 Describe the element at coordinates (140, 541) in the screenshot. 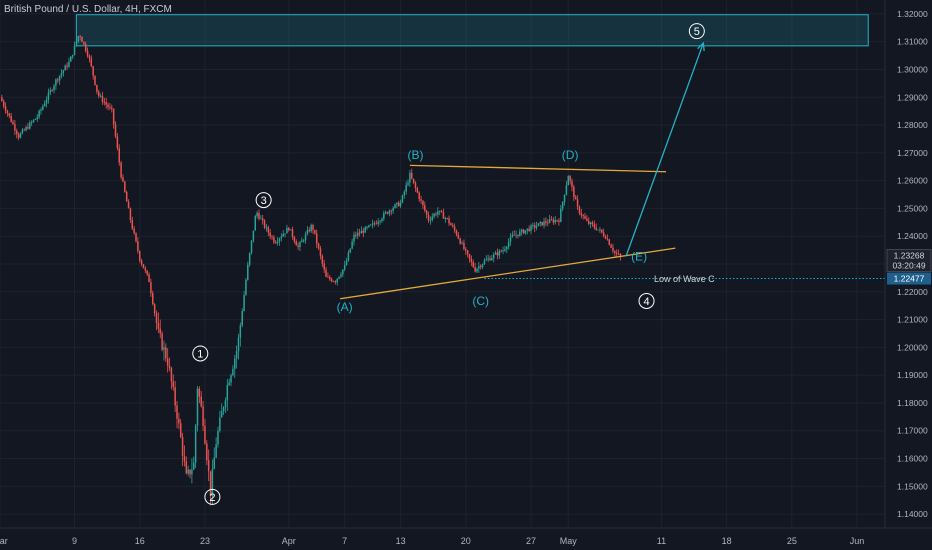

I see `x-tick-label: 16` at that location.